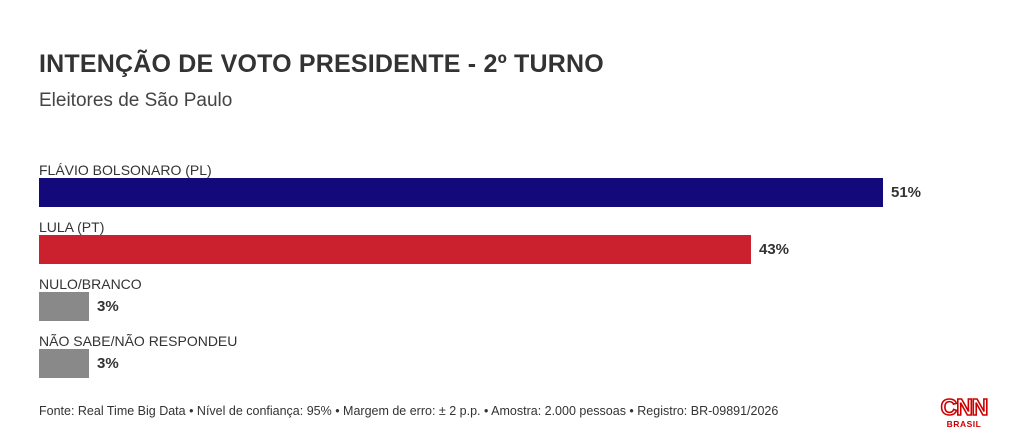 The image size is (1020, 439). What do you see at coordinates (136, 100) in the screenshot?
I see `chart-subtitle: Eleitores de São Paulo` at bounding box center [136, 100].